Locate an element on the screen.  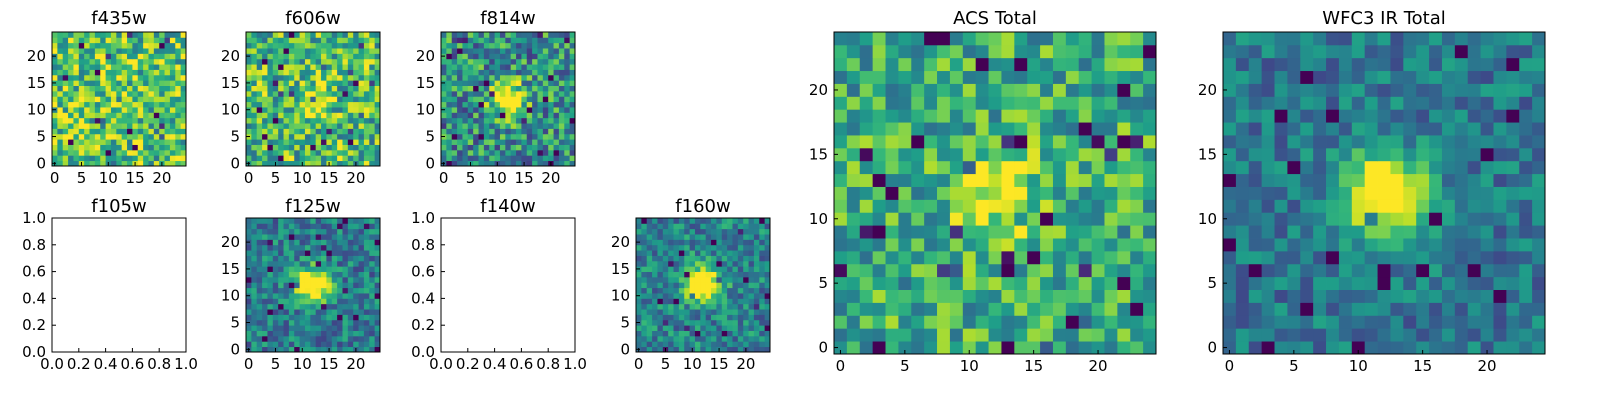
x-tick-label: 0.2 is located at coordinates (468, 364).